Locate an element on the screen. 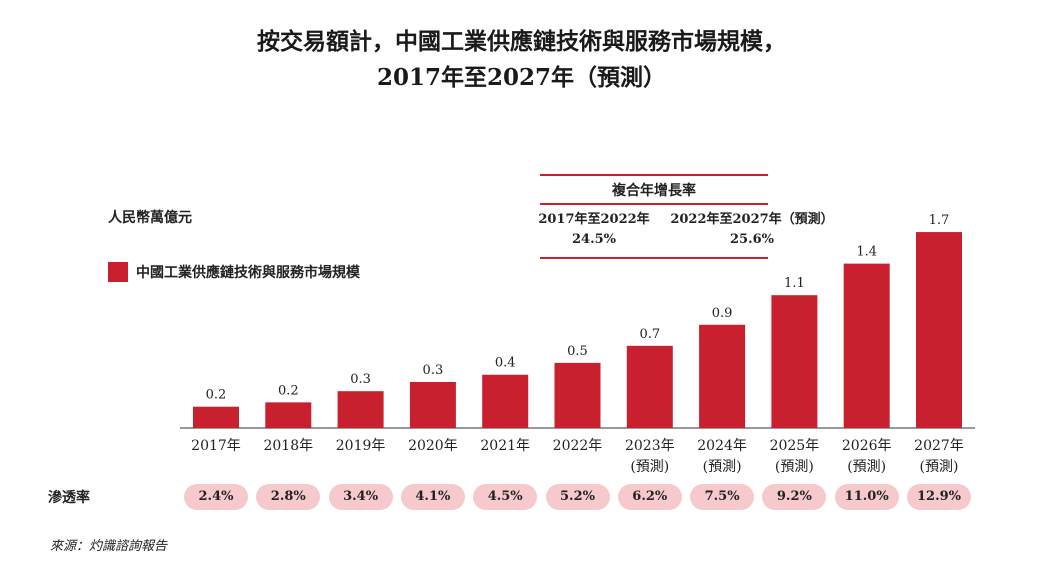  bar-2027年 is located at coordinates (939, 330).